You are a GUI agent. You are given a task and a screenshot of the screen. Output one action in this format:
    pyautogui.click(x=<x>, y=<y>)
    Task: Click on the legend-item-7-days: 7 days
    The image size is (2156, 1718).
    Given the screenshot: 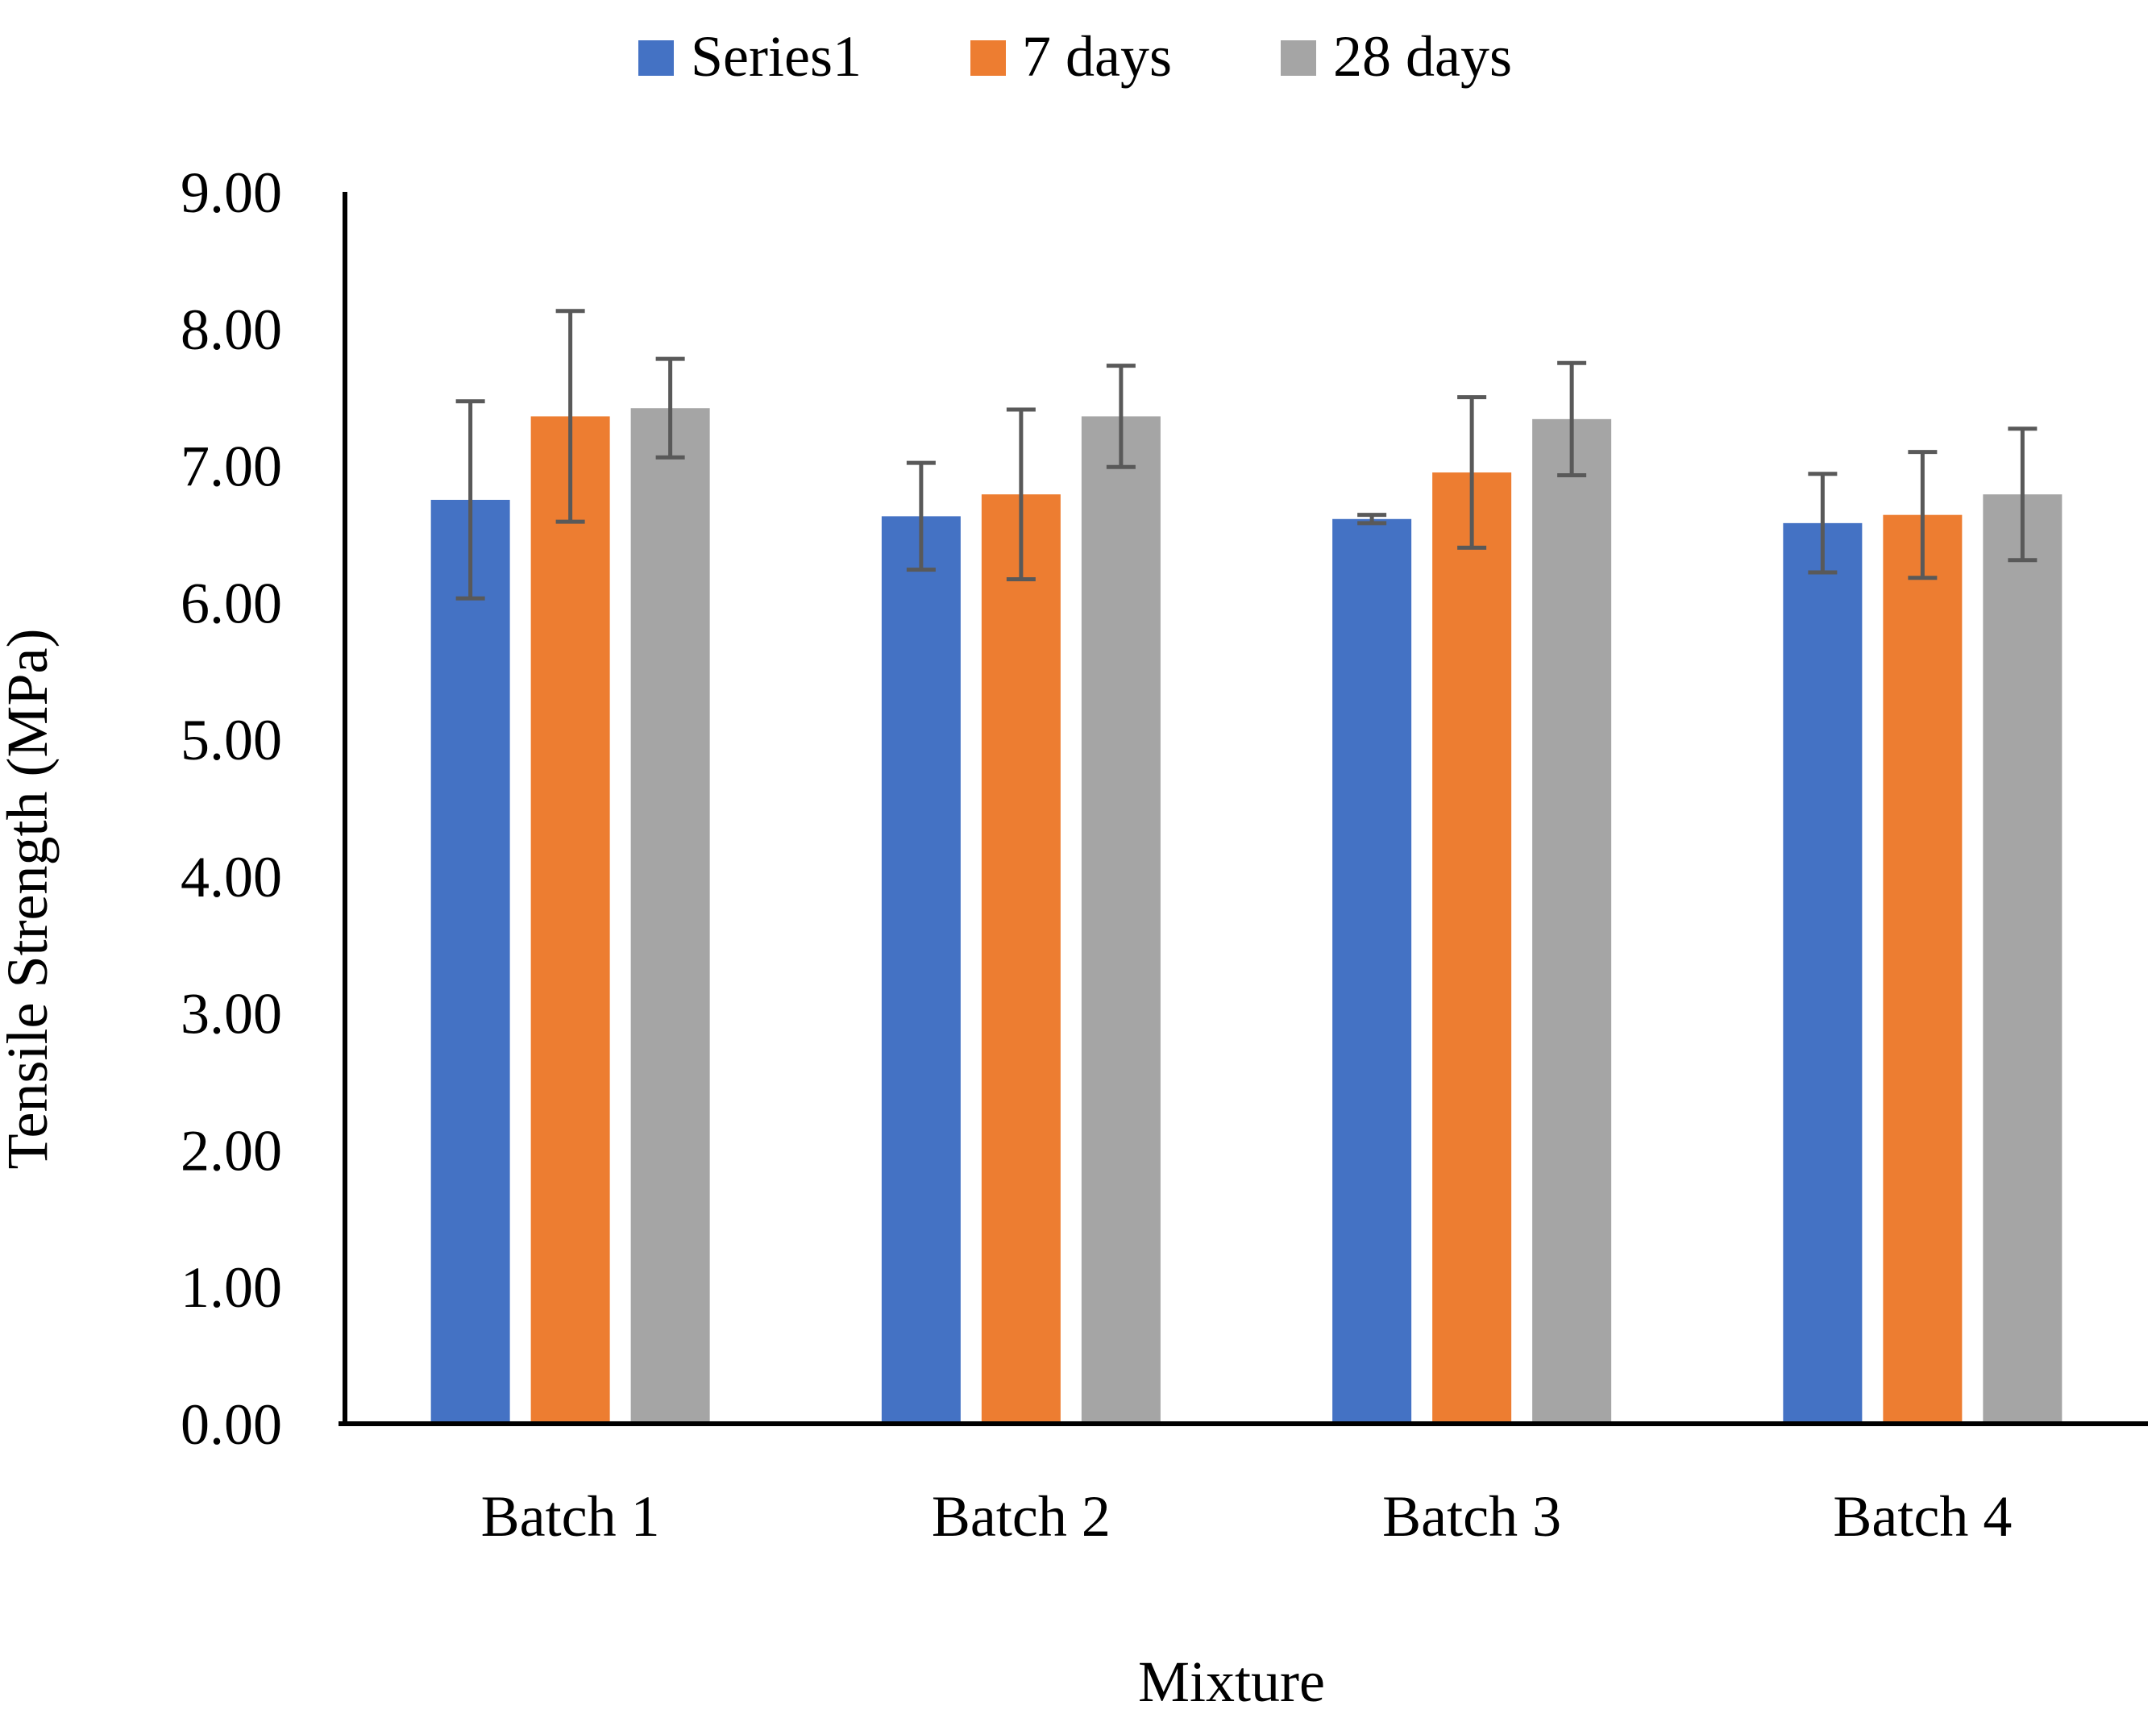 What is the action you would take?
    pyautogui.click(x=1071, y=57)
    